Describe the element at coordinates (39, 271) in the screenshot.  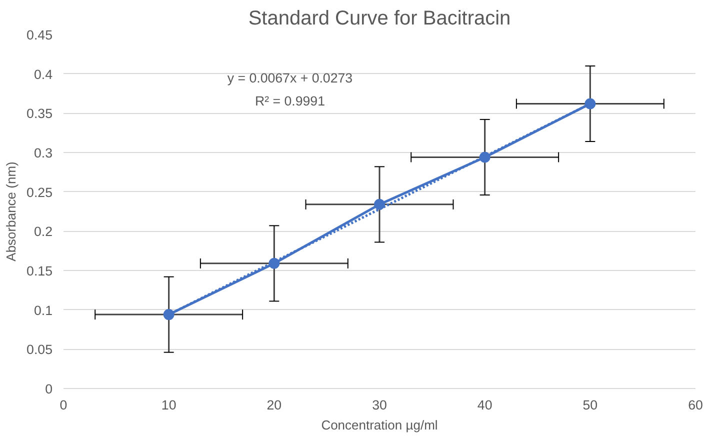
I see `y-tick-label: 0.15` at that location.